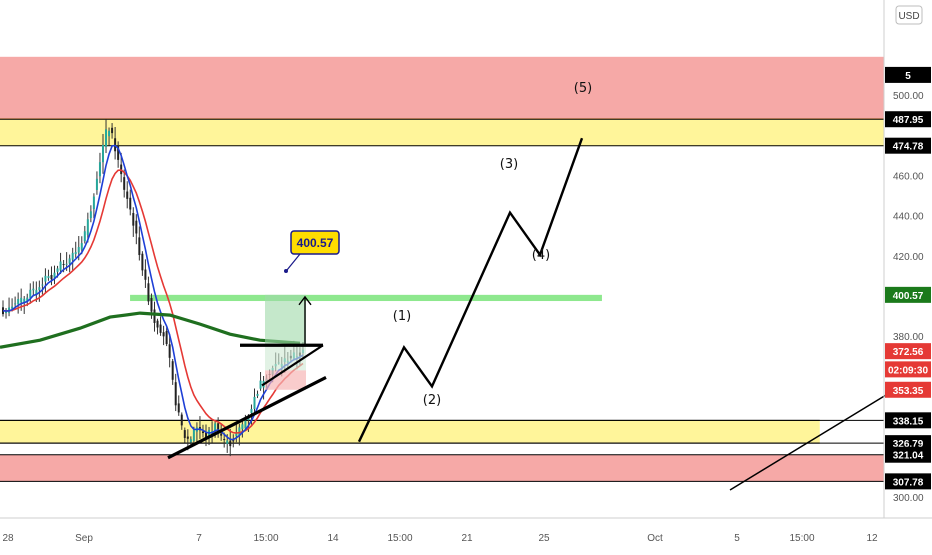 The width and height of the screenshot is (932, 555). What do you see at coordinates (150, 330) in the screenshot?
I see `ma-200-line` at bounding box center [150, 330].